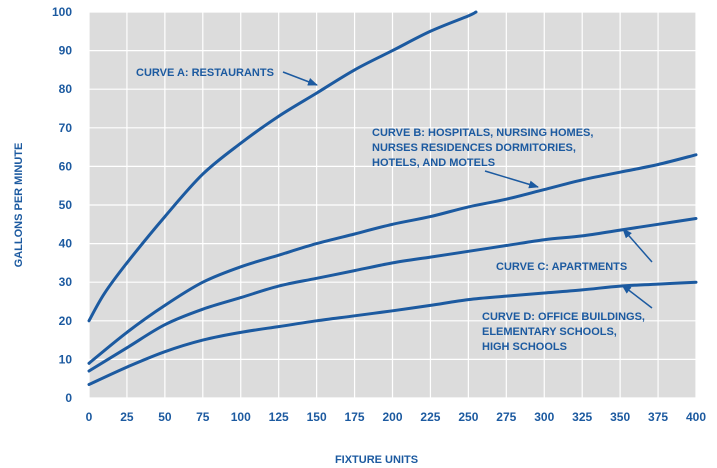  I want to click on x-tick-label: 50, so click(165, 417).